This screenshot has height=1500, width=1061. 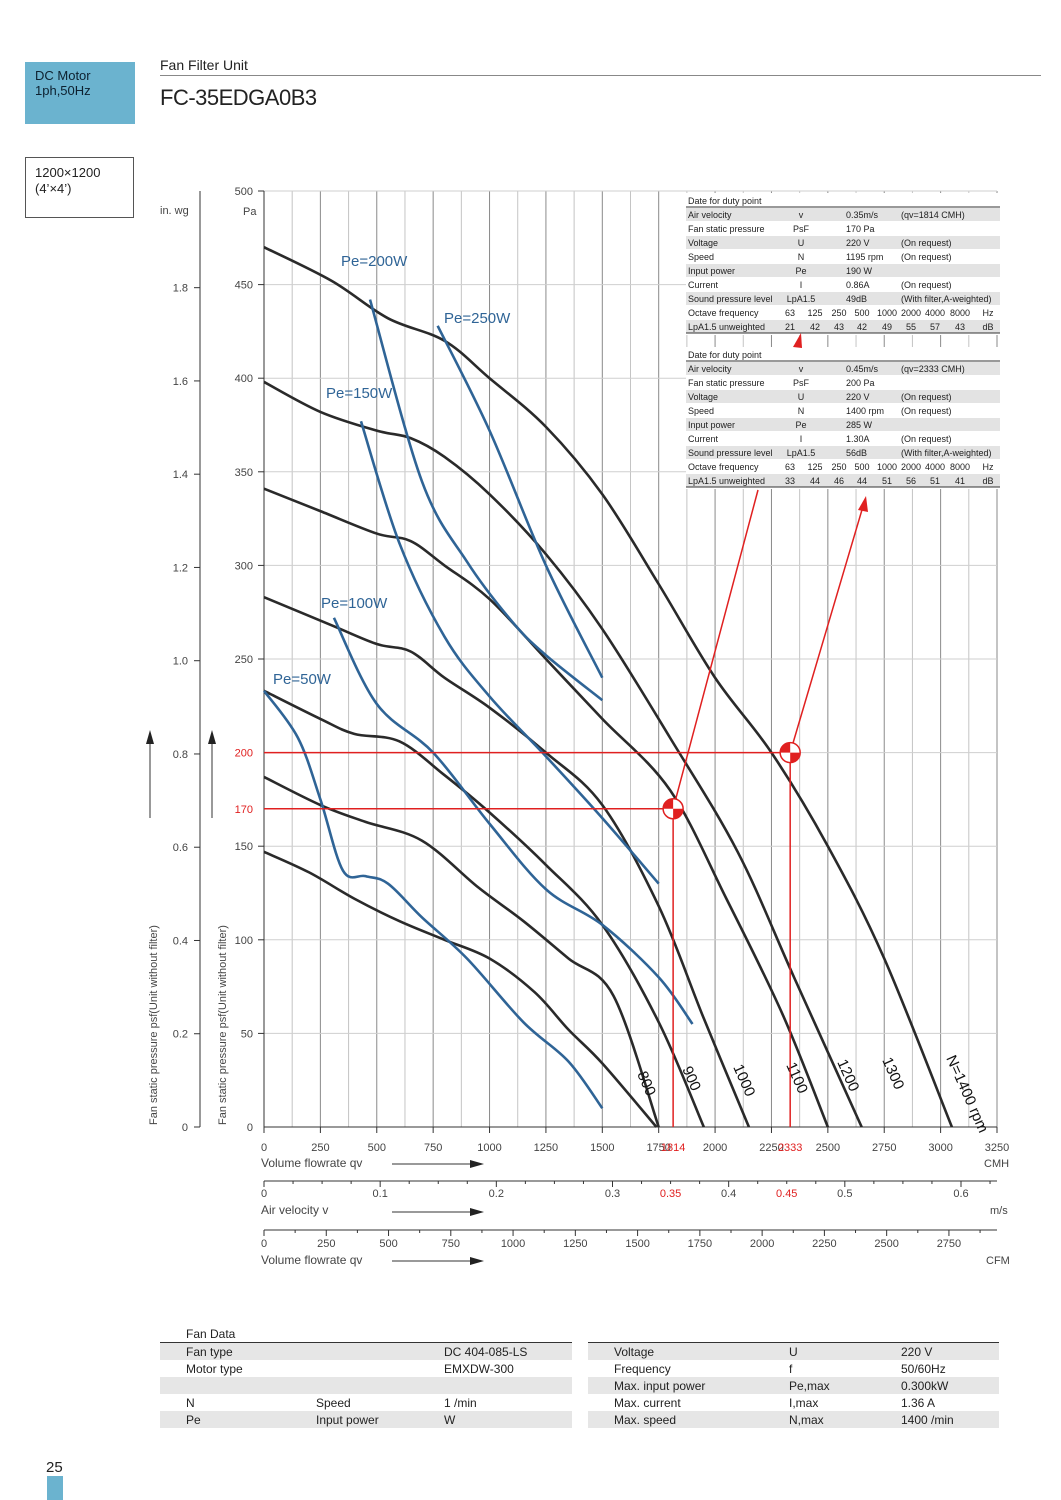 What do you see at coordinates (520, 502) in the screenshot?
I see `power-curve-Pe-250W` at bounding box center [520, 502].